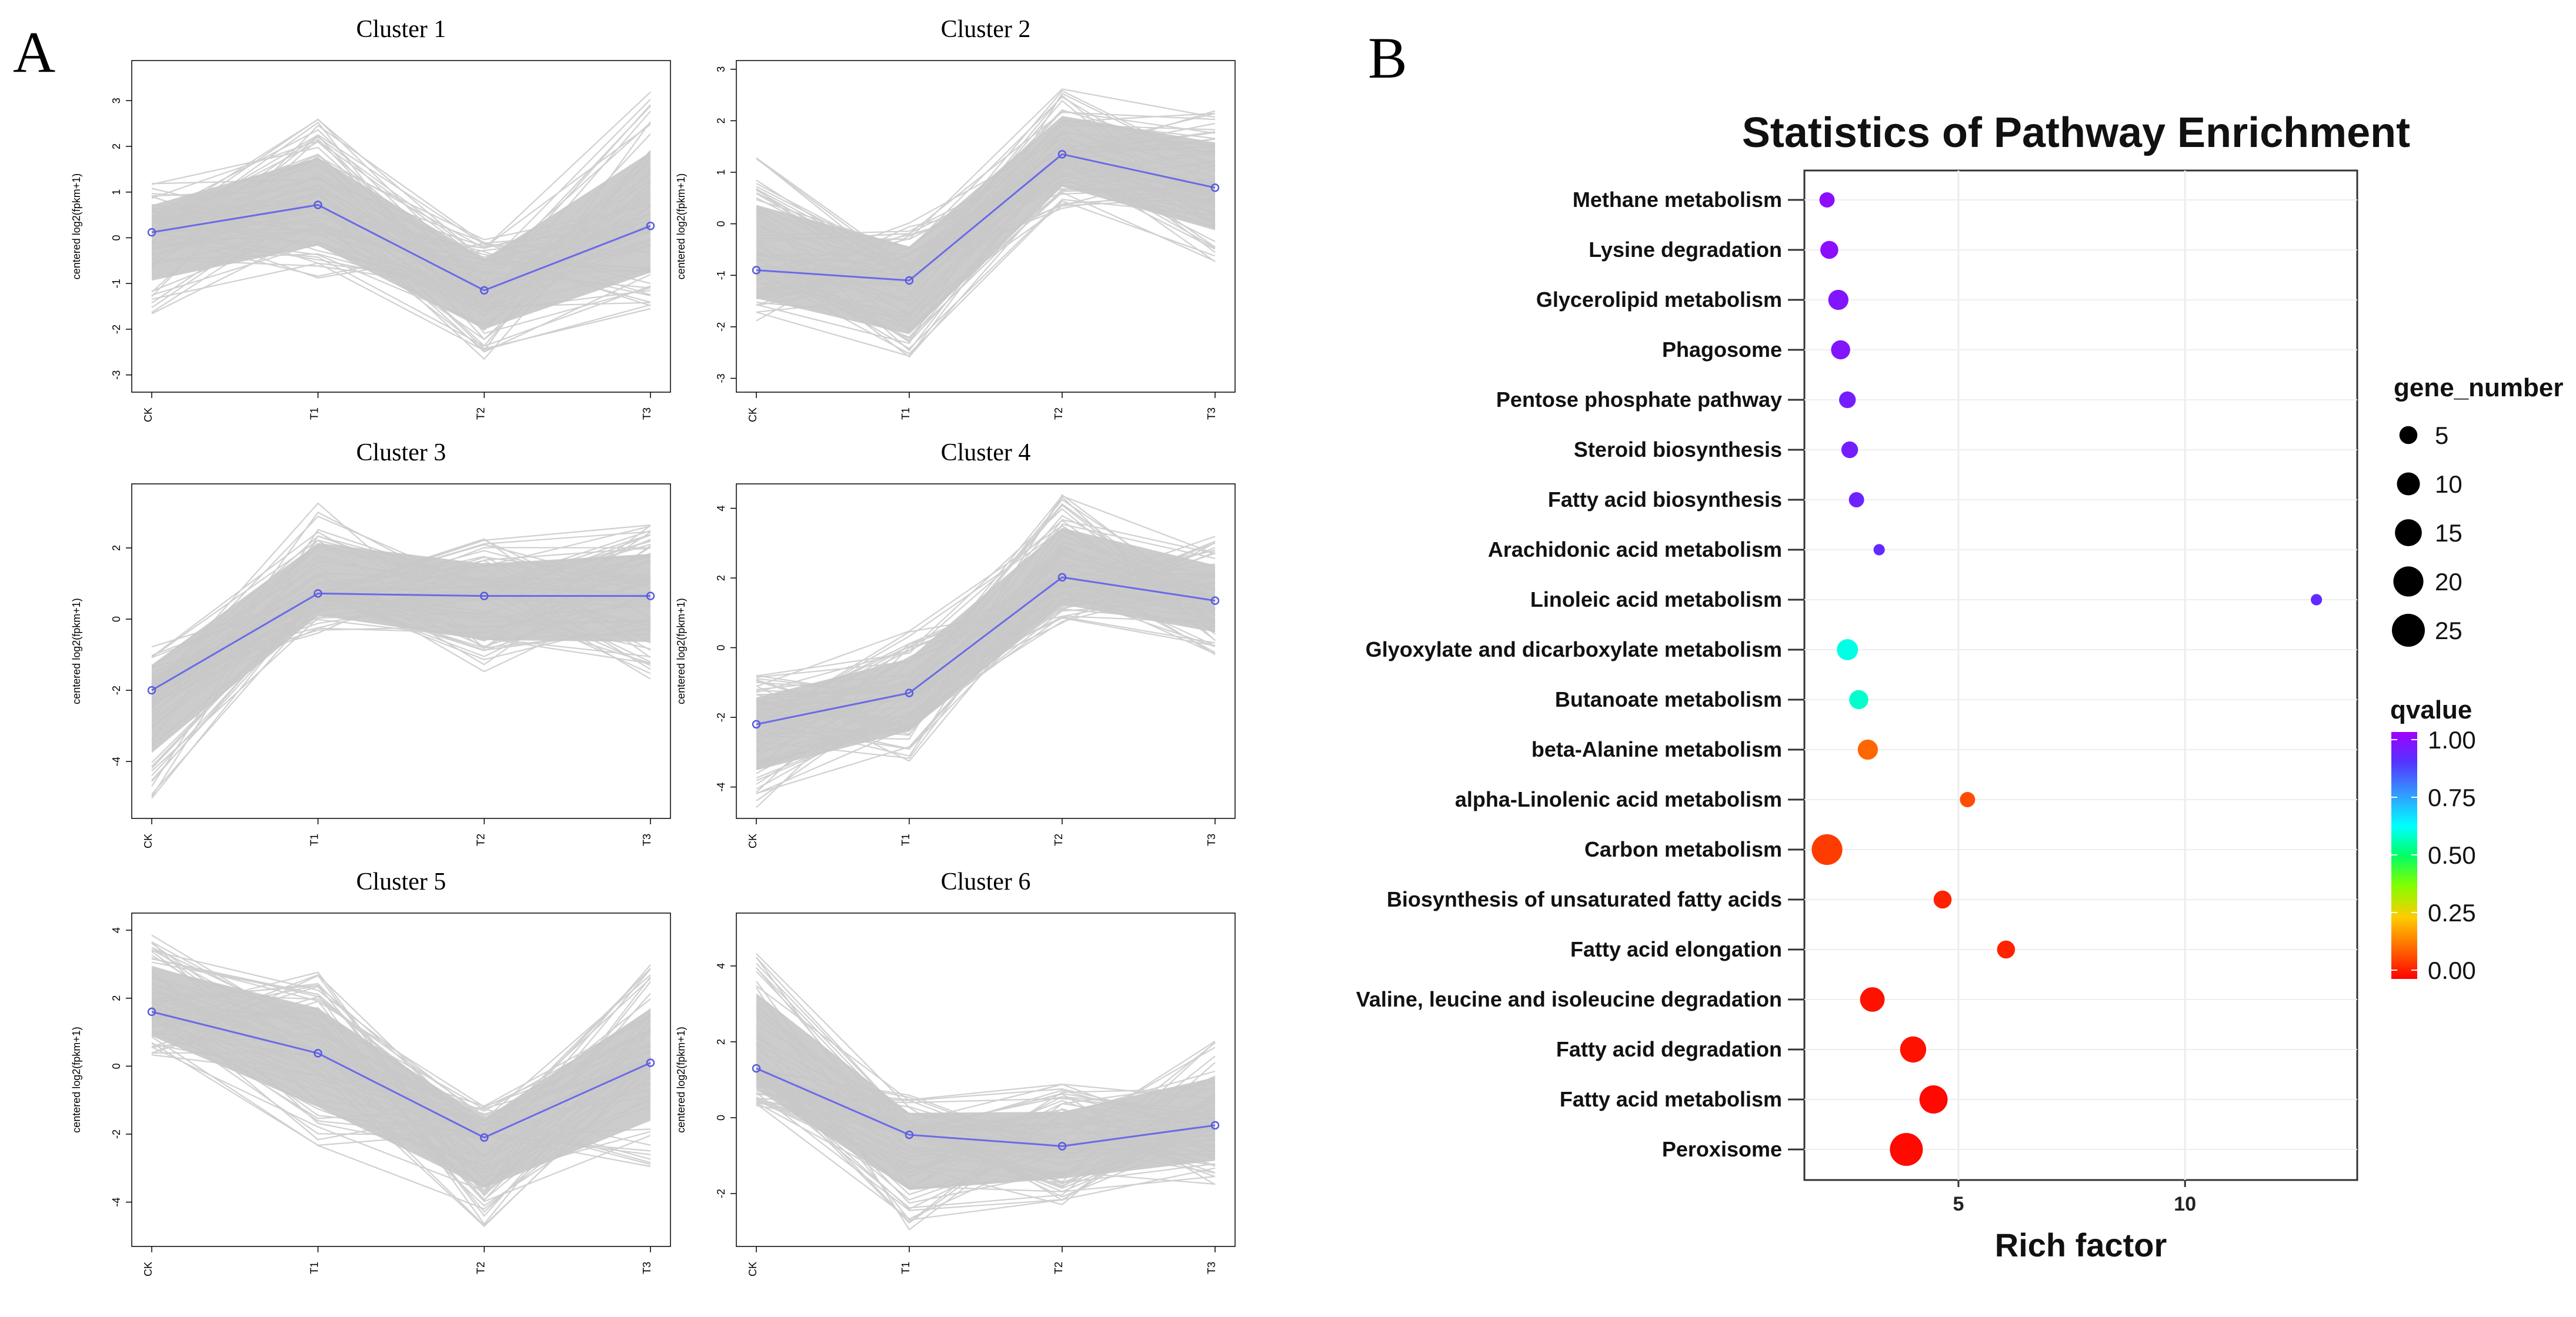 Image resolution: width=2576 pixels, height=1317 pixels. What do you see at coordinates (2431, 710) in the screenshot?
I see `color-legend-title: qvalue` at bounding box center [2431, 710].